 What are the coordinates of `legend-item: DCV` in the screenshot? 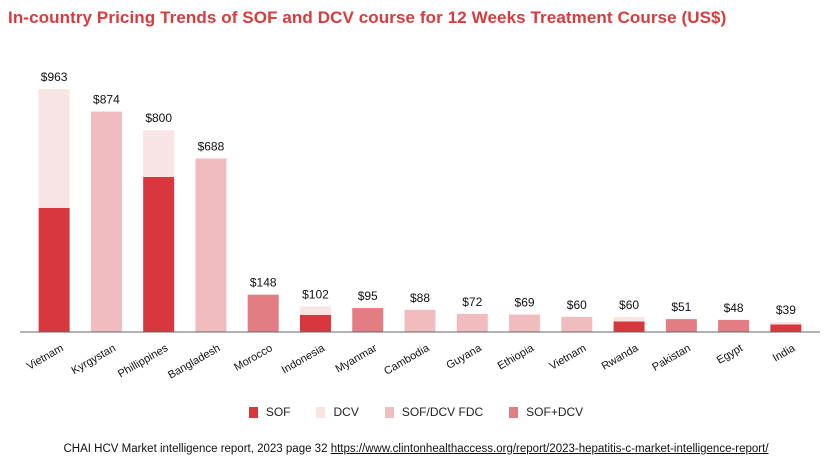 It's located at (337, 412).